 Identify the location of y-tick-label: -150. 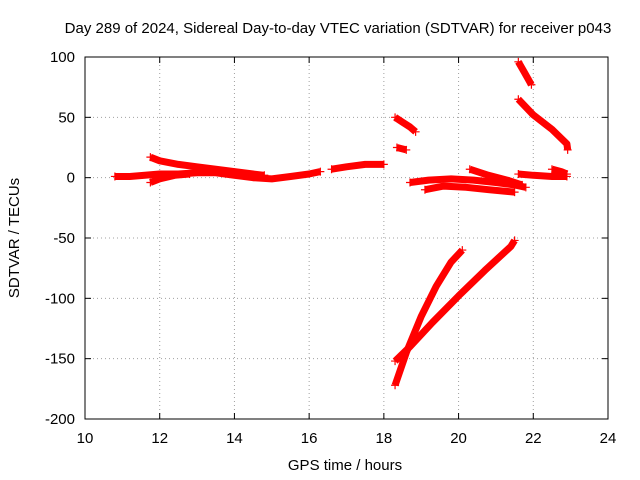
(60, 359).